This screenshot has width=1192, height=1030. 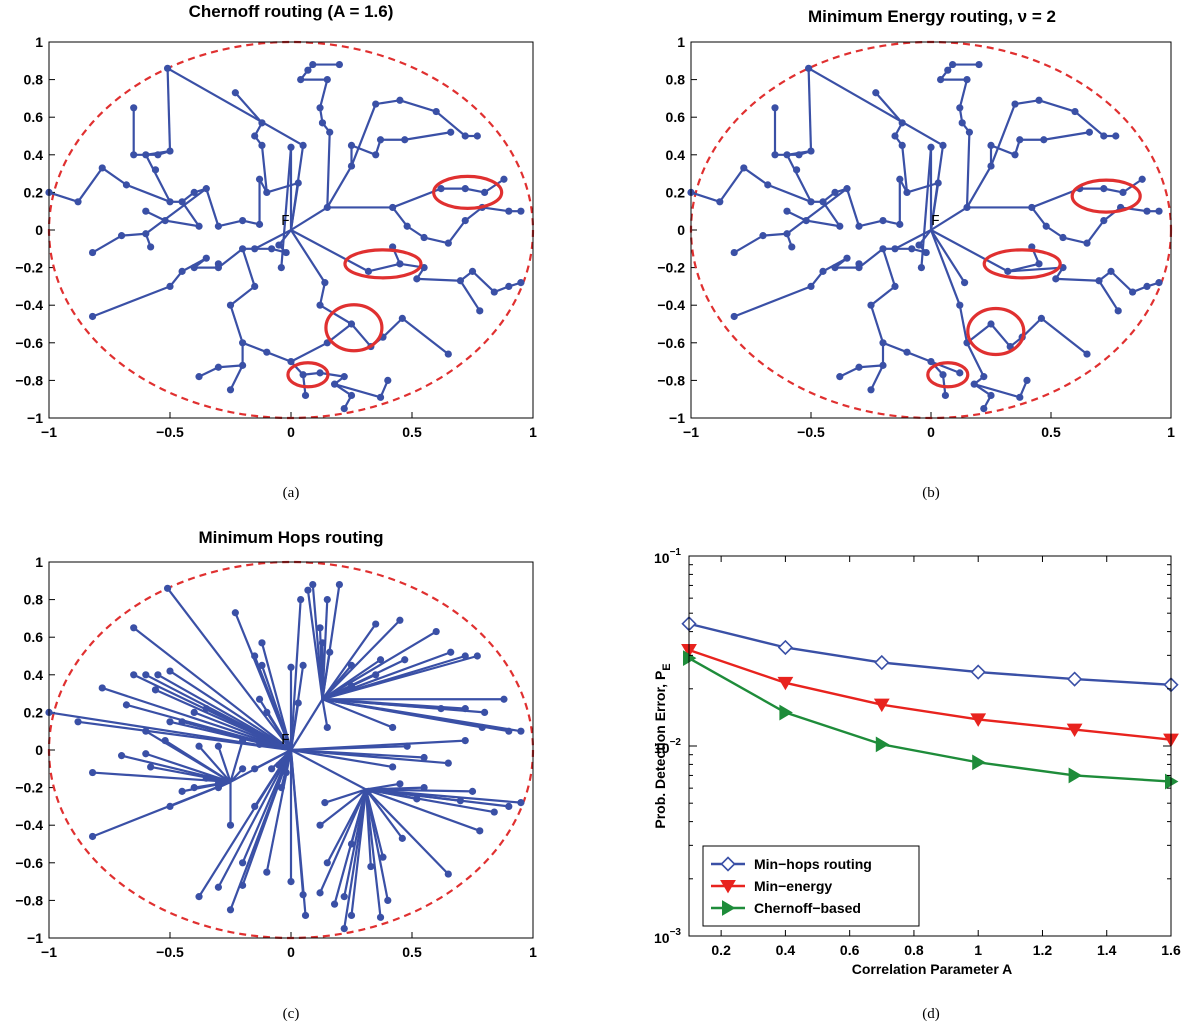 I want to click on y-tick-label: 0.4, so click(x=676, y=155).